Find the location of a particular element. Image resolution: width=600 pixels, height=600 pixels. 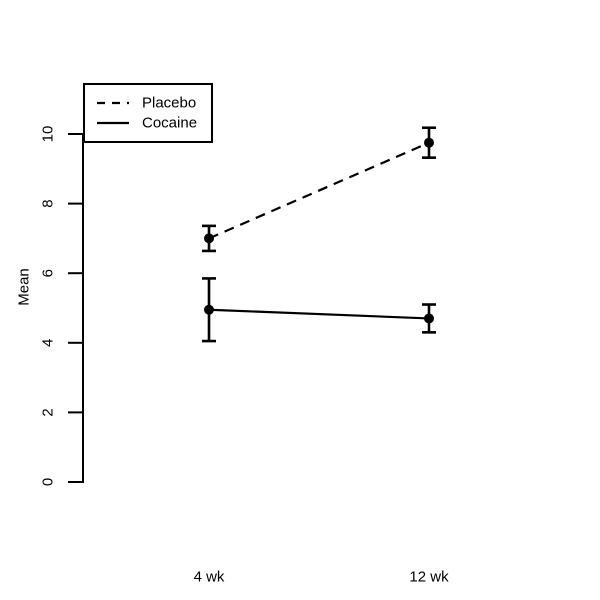

x-category-label: 12 wk is located at coordinates (429, 577).